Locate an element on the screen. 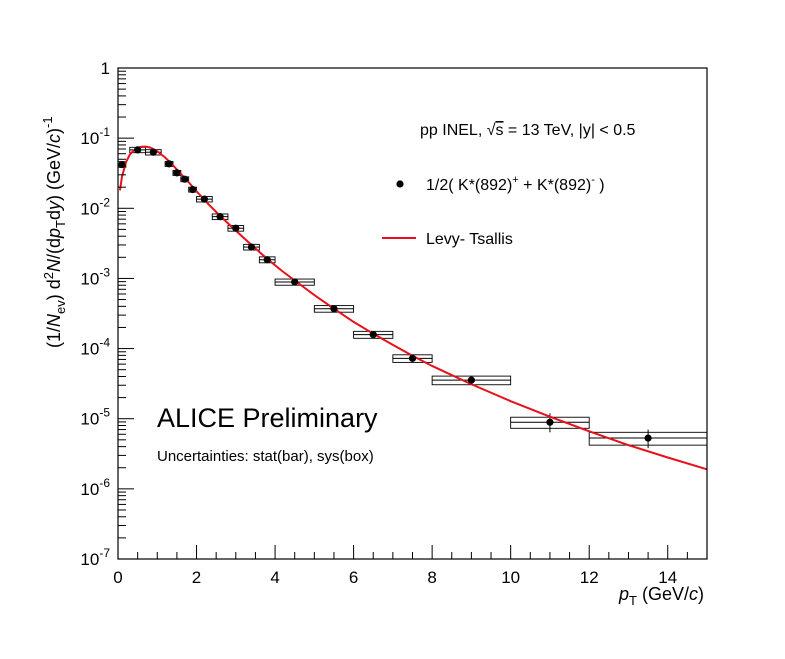 The height and width of the screenshot is (659, 785). y-tick-label: 1 is located at coordinates (105, 68).